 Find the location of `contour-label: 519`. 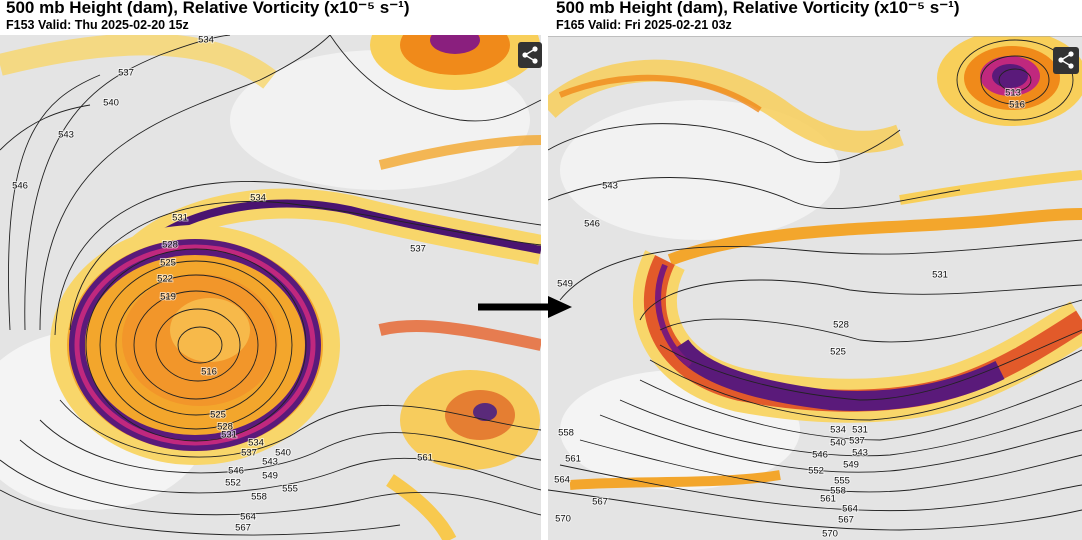

contour-label: 519 is located at coordinates (168, 297).